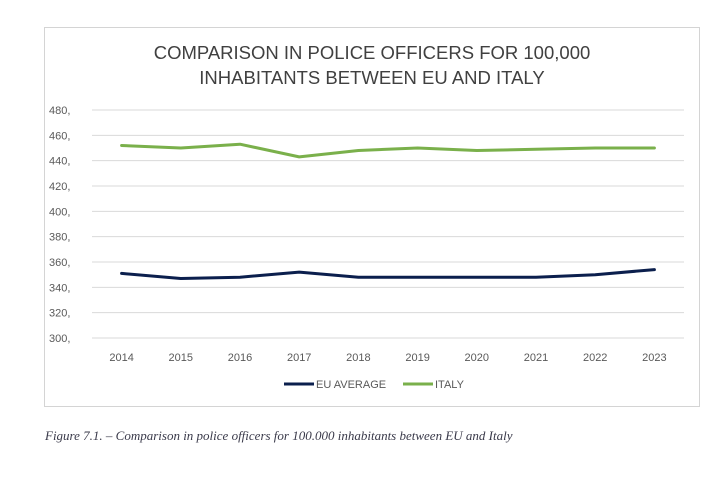 Image resolution: width=720 pixels, height=480 pixels. What do you see at coordinates (121, 358) in the screenshot?
I see `x-tick-label: 2014` at bounding box center [121, 358].